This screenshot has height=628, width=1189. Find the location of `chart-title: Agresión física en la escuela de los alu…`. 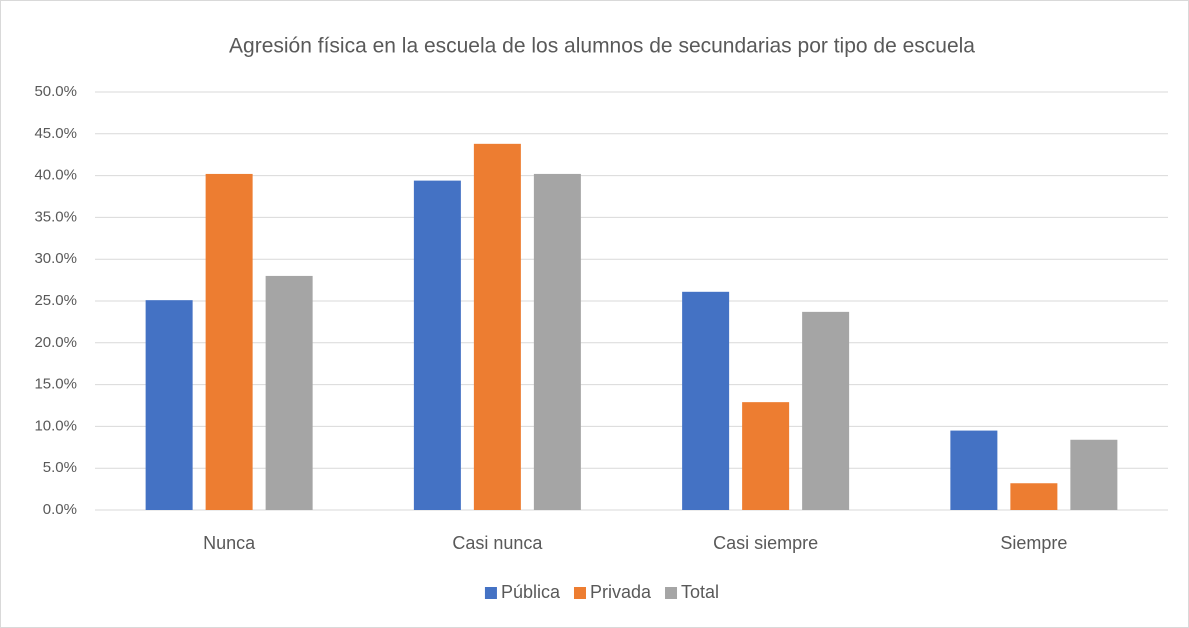

chart-title: Agresión física en la escuela de los alu… is located at coordinates (602, 46).